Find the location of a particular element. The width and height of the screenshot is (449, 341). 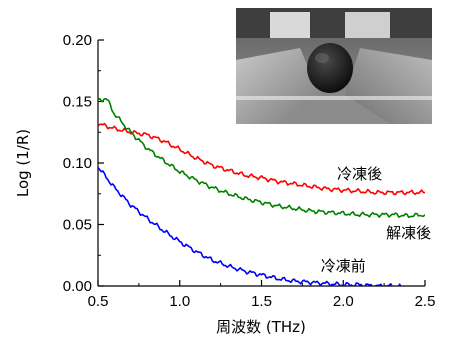

y-tick-label: 0.20 is located at coordinates (77, 40).